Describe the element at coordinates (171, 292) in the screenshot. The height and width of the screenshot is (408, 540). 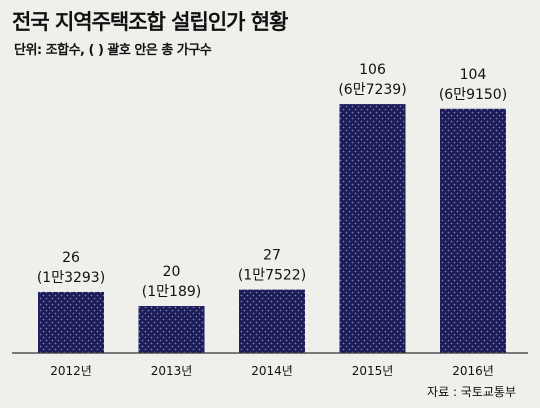
I see `households-label: (1만189)` at that location.